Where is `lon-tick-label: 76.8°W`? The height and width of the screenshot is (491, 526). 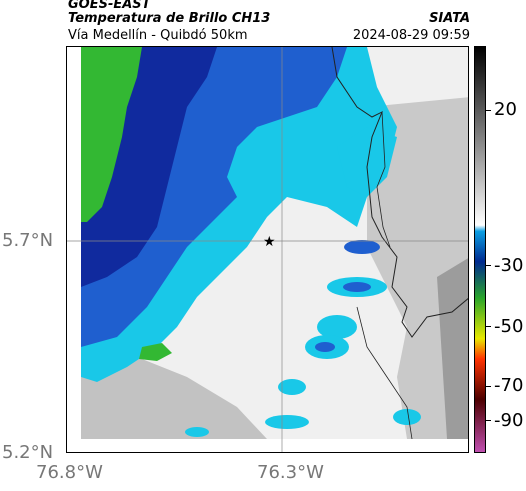 lon-tick-label: 76.8°W is located at coordinates (69, 472).